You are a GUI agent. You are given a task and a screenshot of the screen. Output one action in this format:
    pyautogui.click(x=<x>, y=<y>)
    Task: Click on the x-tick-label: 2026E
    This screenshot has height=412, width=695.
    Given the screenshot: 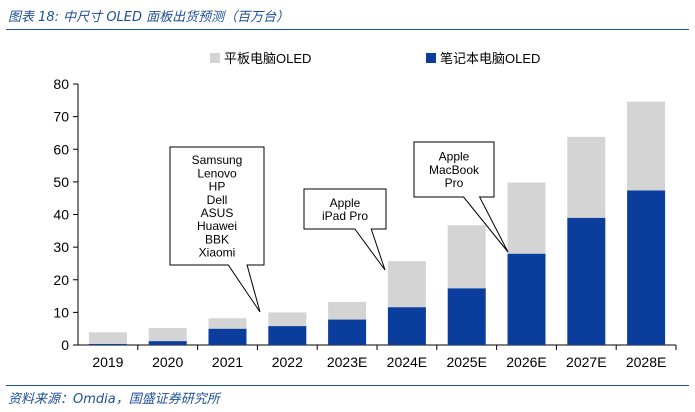 What is the action you would take?
    pyautogui.click(x=526, y=362)
    